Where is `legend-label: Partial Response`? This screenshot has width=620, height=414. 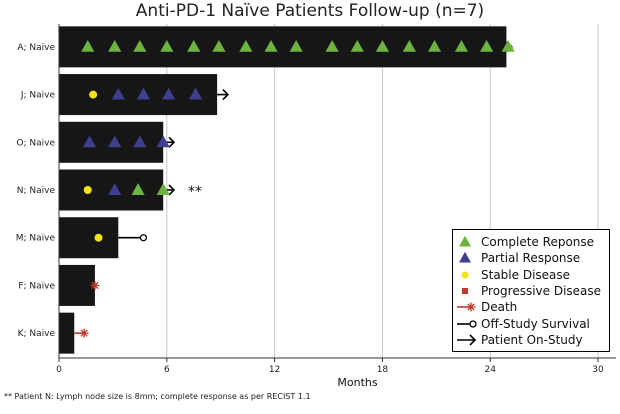
legend-label: Partial Response is located at coordinates (531, 258).